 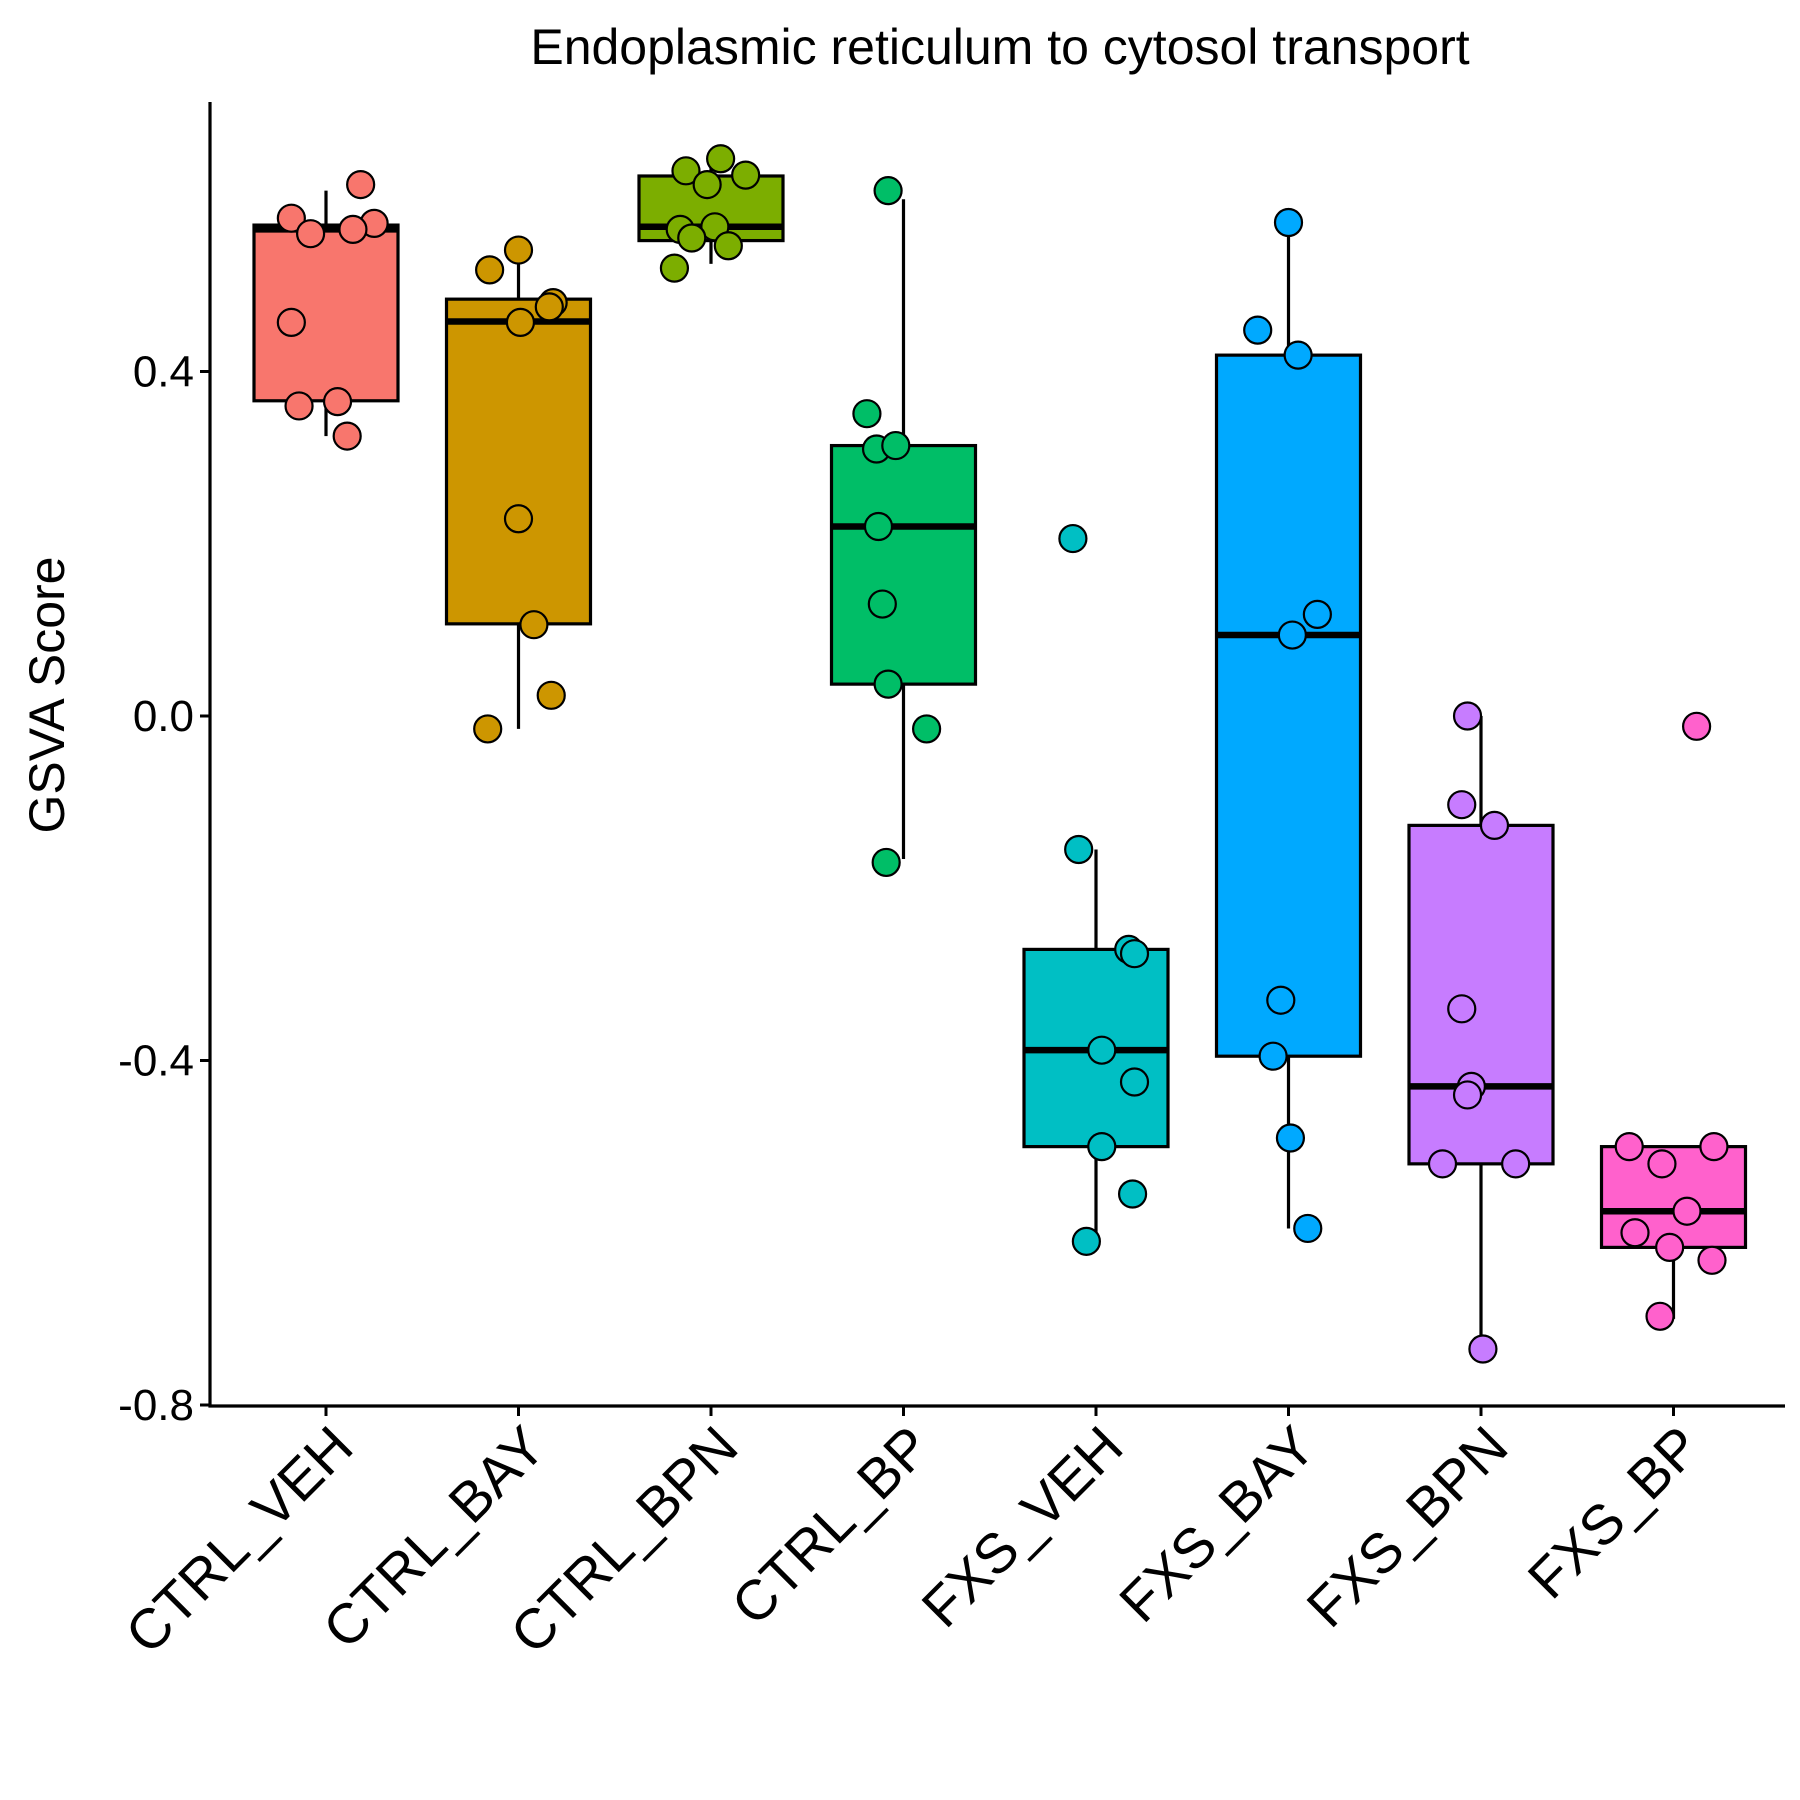 What do you see at coordinates (47, 695) in the screenshot?
I see `y-axis-title: GSVA Score` at bounding box center [47, 695].